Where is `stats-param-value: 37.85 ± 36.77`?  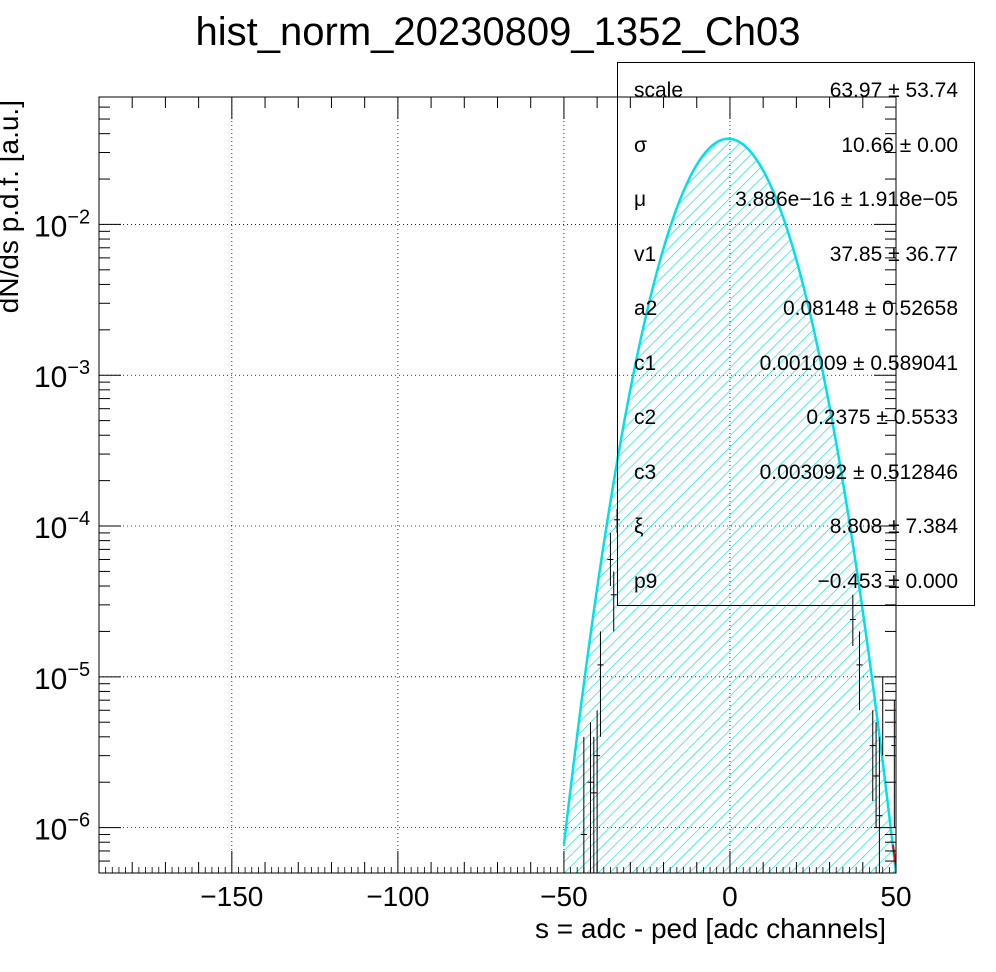
stats-param-value: 37.85 ± 36.77 is located at coordinates (893, 254).